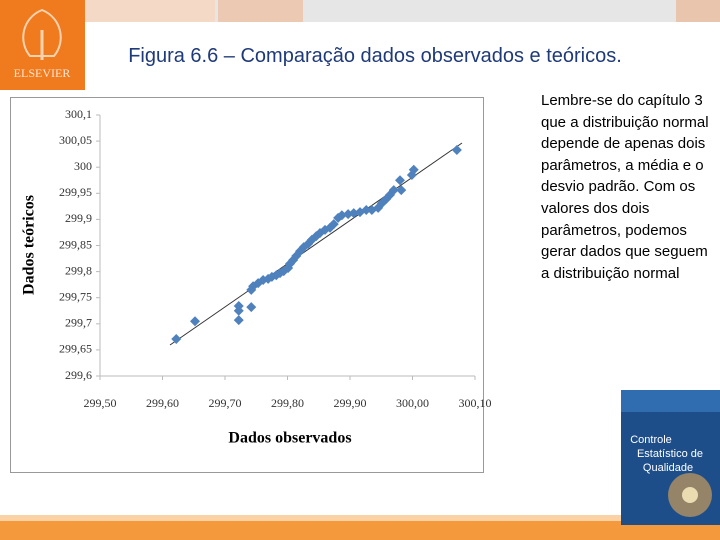 The height and width of the screenshot is (540, 720). What do you see at coordinates (83, 166) in the screenshot?
I see `y-tick-label: 300` at bounding box center [83, 166].